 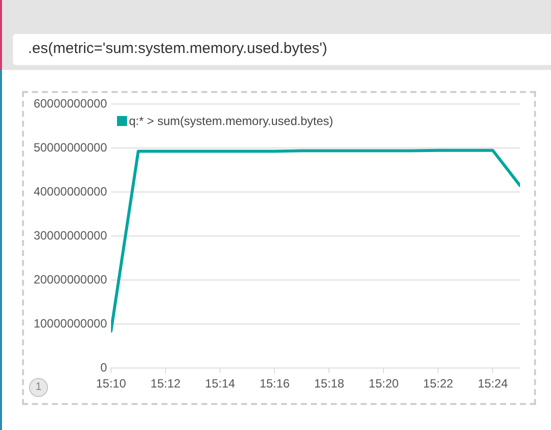 What do you see at coordinates (71, 279) in the screenshot?
I see `y-tick-label: 20000000000` at bounding box center [71, 279].